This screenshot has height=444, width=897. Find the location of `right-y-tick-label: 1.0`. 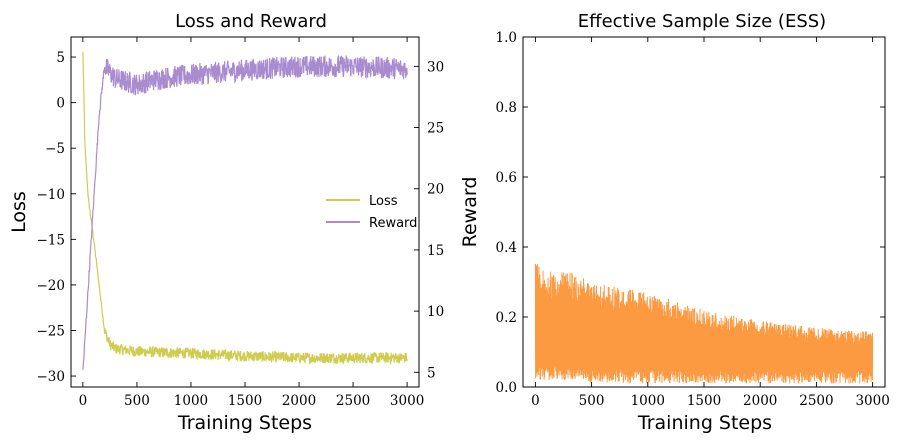

right-y-tick-label: 1.0 is located at coordinates (506, 38).